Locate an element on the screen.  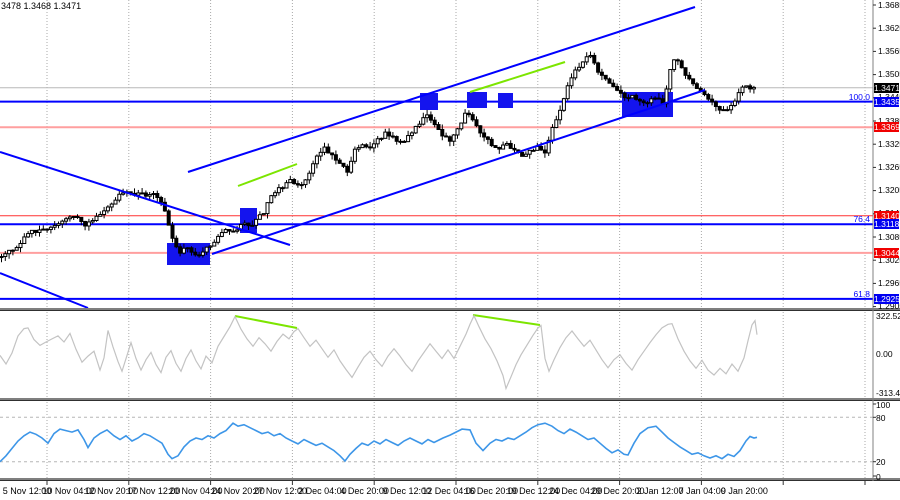
time-axis-label: 24 Nov 20:00 is located at coordinates (238, 491).